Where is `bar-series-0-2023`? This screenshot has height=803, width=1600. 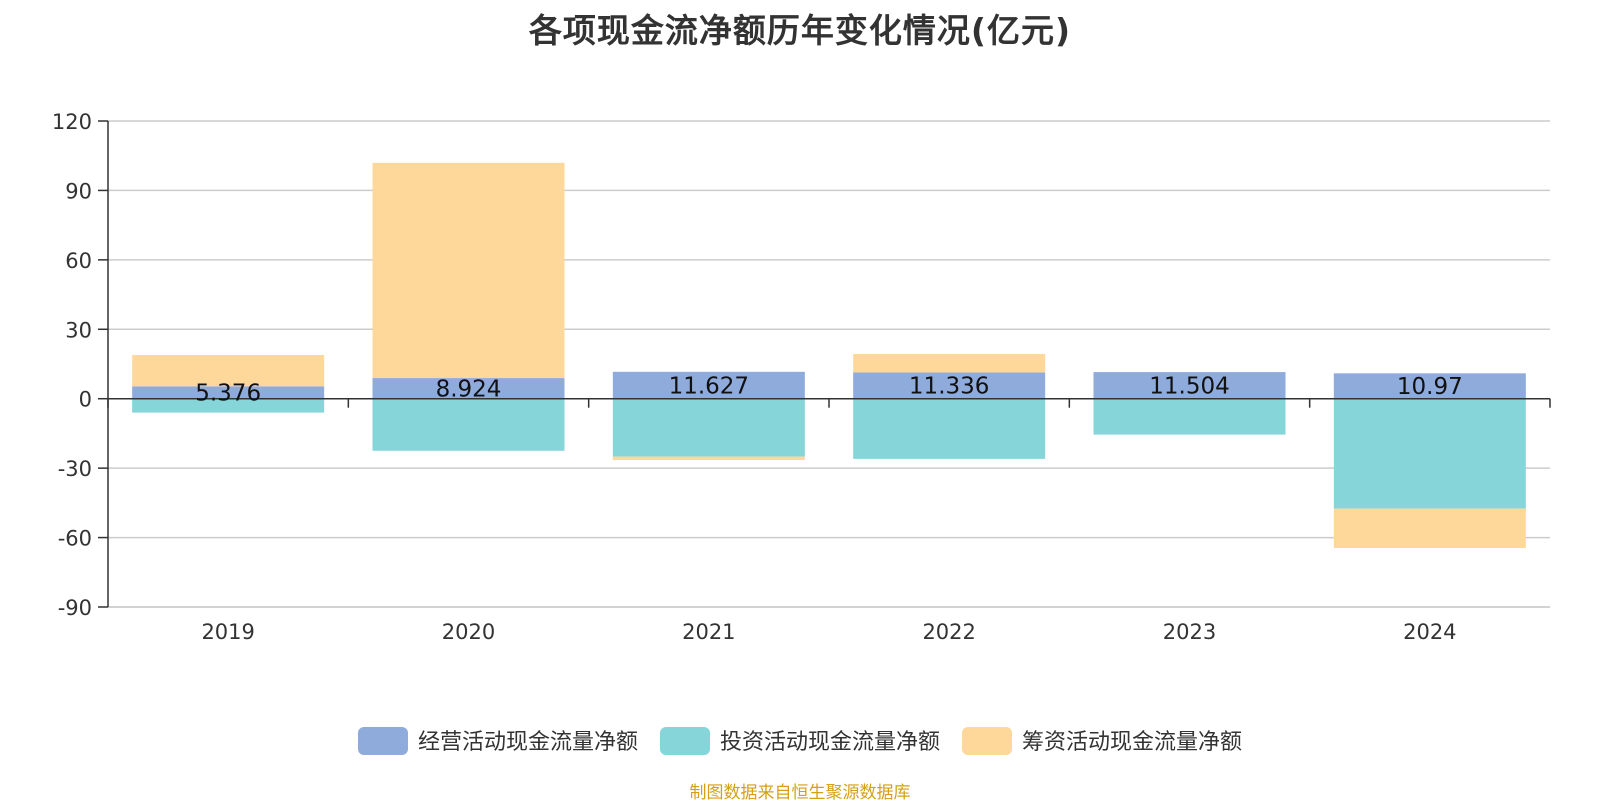
bar-series-0-2023 is located at coordinates (1189, 385).